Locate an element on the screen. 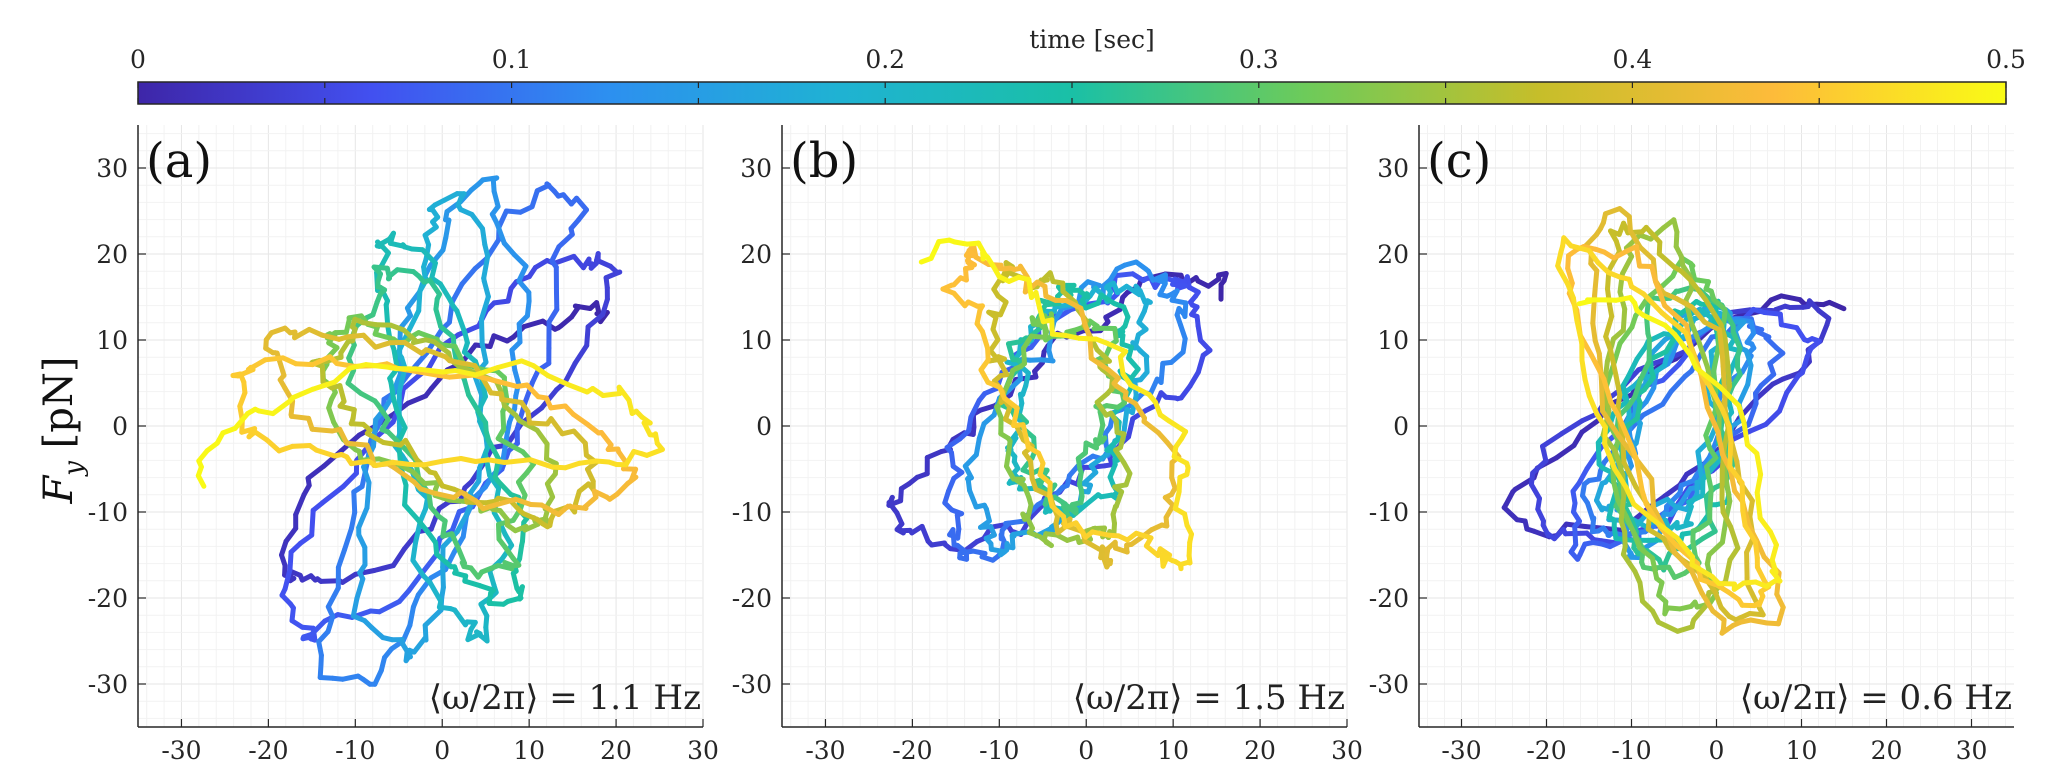 Image resolution: width=2048 pixels, height=768 pixels. svg-text: Fy [pN] is located at coordinates (62, 430).